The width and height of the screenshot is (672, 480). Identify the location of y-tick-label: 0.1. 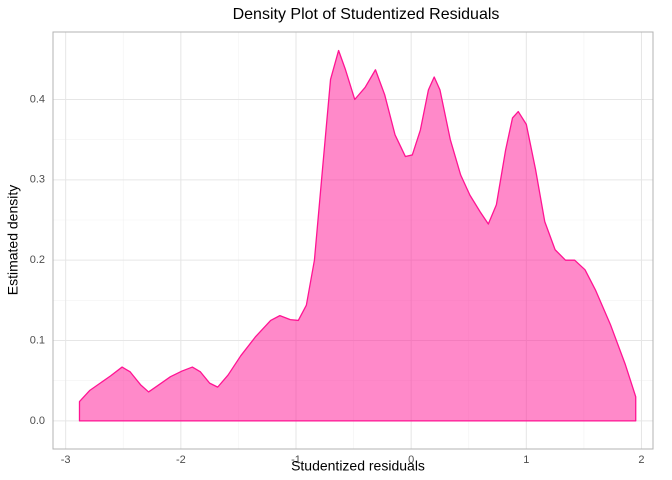
(37, 340).